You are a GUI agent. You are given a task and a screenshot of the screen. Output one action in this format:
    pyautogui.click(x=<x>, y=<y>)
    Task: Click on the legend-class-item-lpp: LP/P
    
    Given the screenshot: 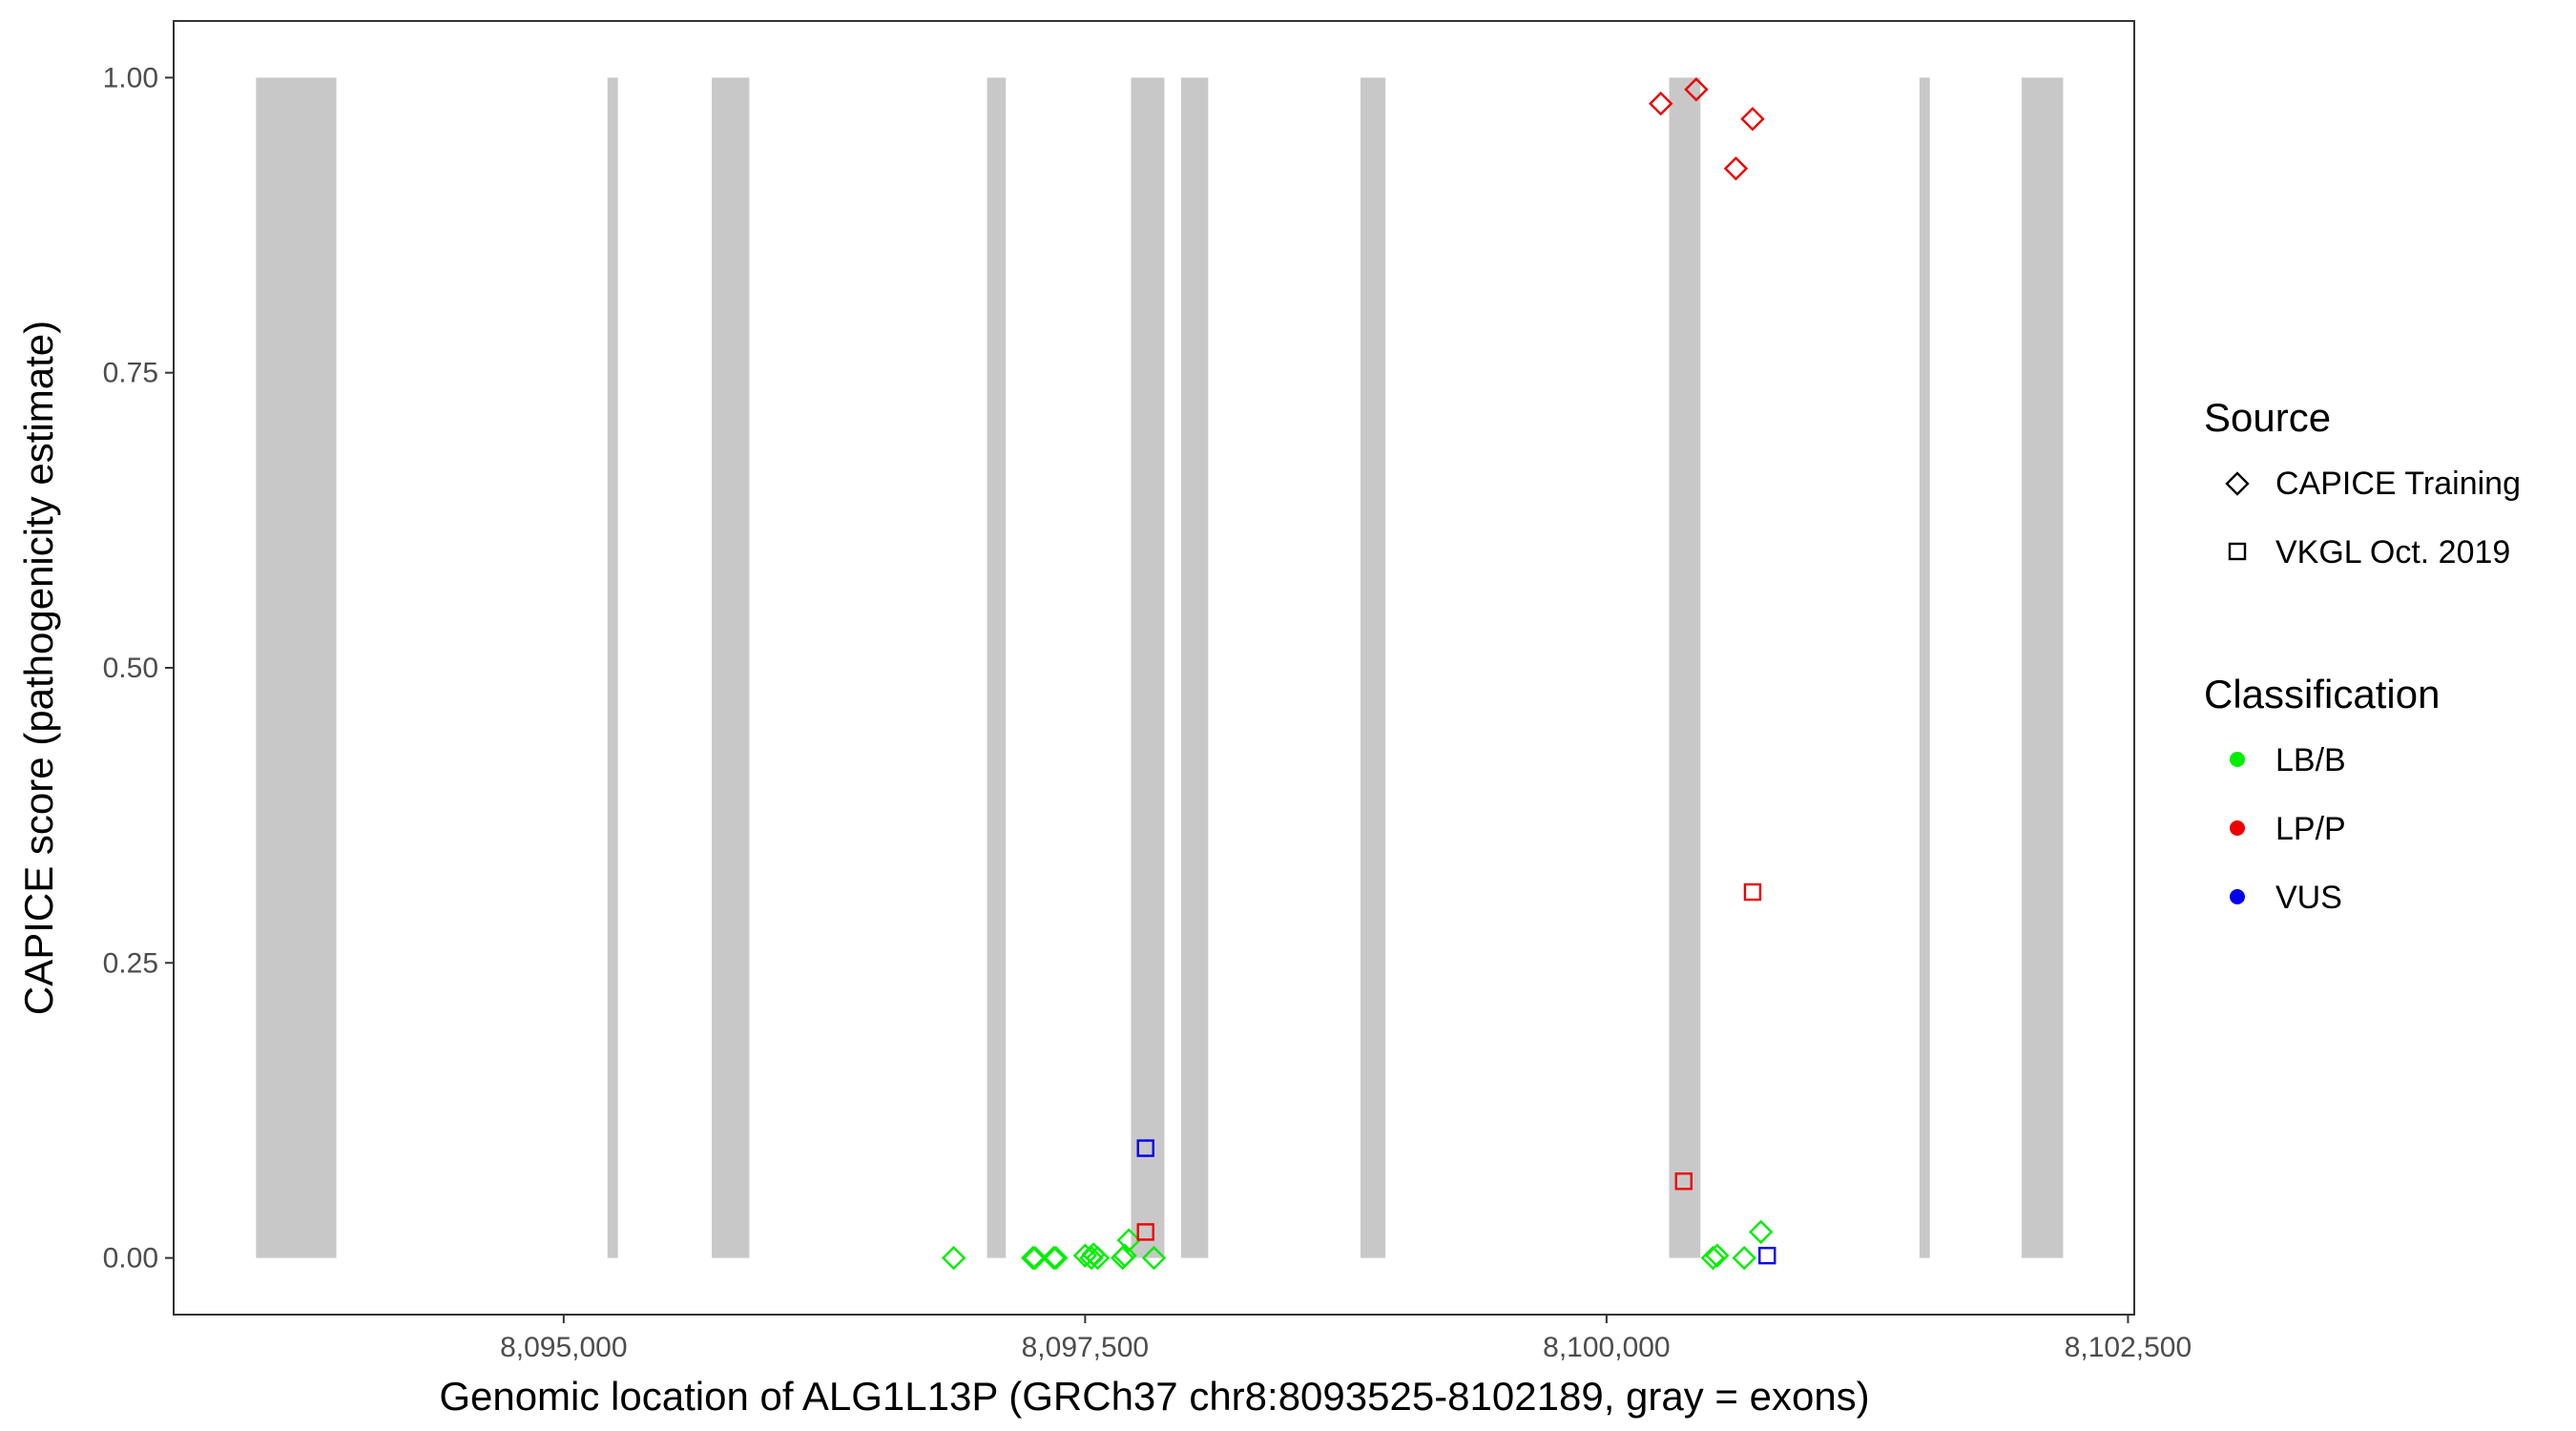 What is the action you would take?
    pyautogui.click(x=2310, y=829)
    